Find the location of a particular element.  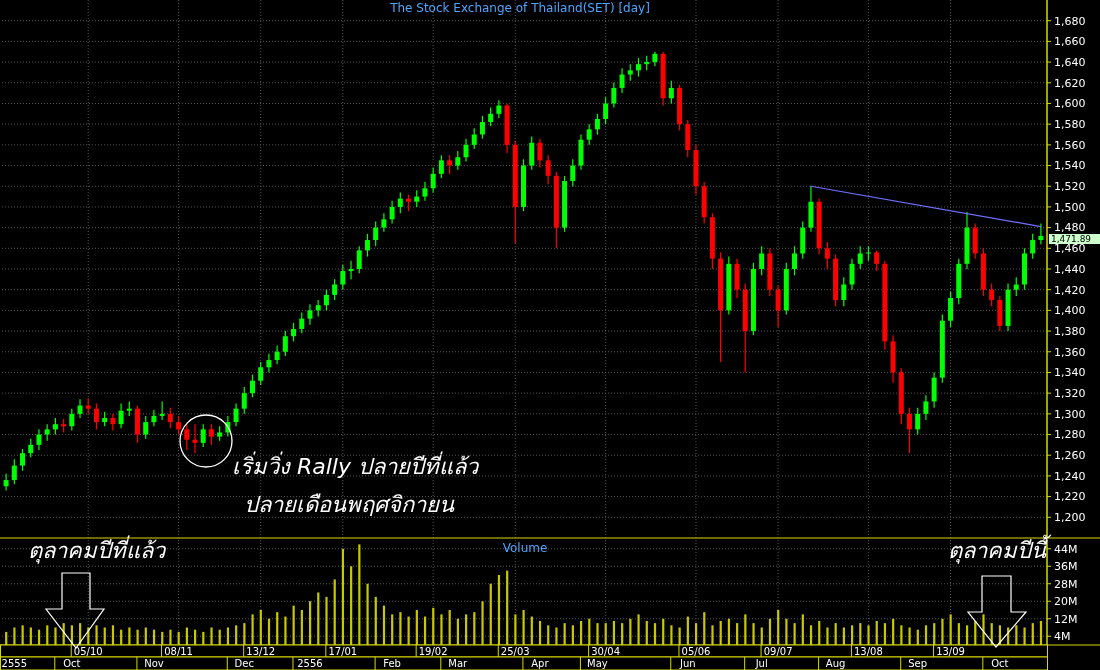

y-tick-label: 1,520 is located at coordinates (1070, 187).